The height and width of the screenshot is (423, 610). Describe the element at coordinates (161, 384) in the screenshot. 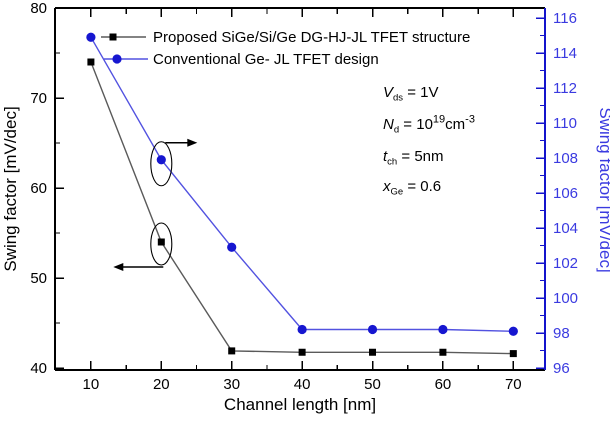

I see `x-axis-tick-label: 20` at that location.